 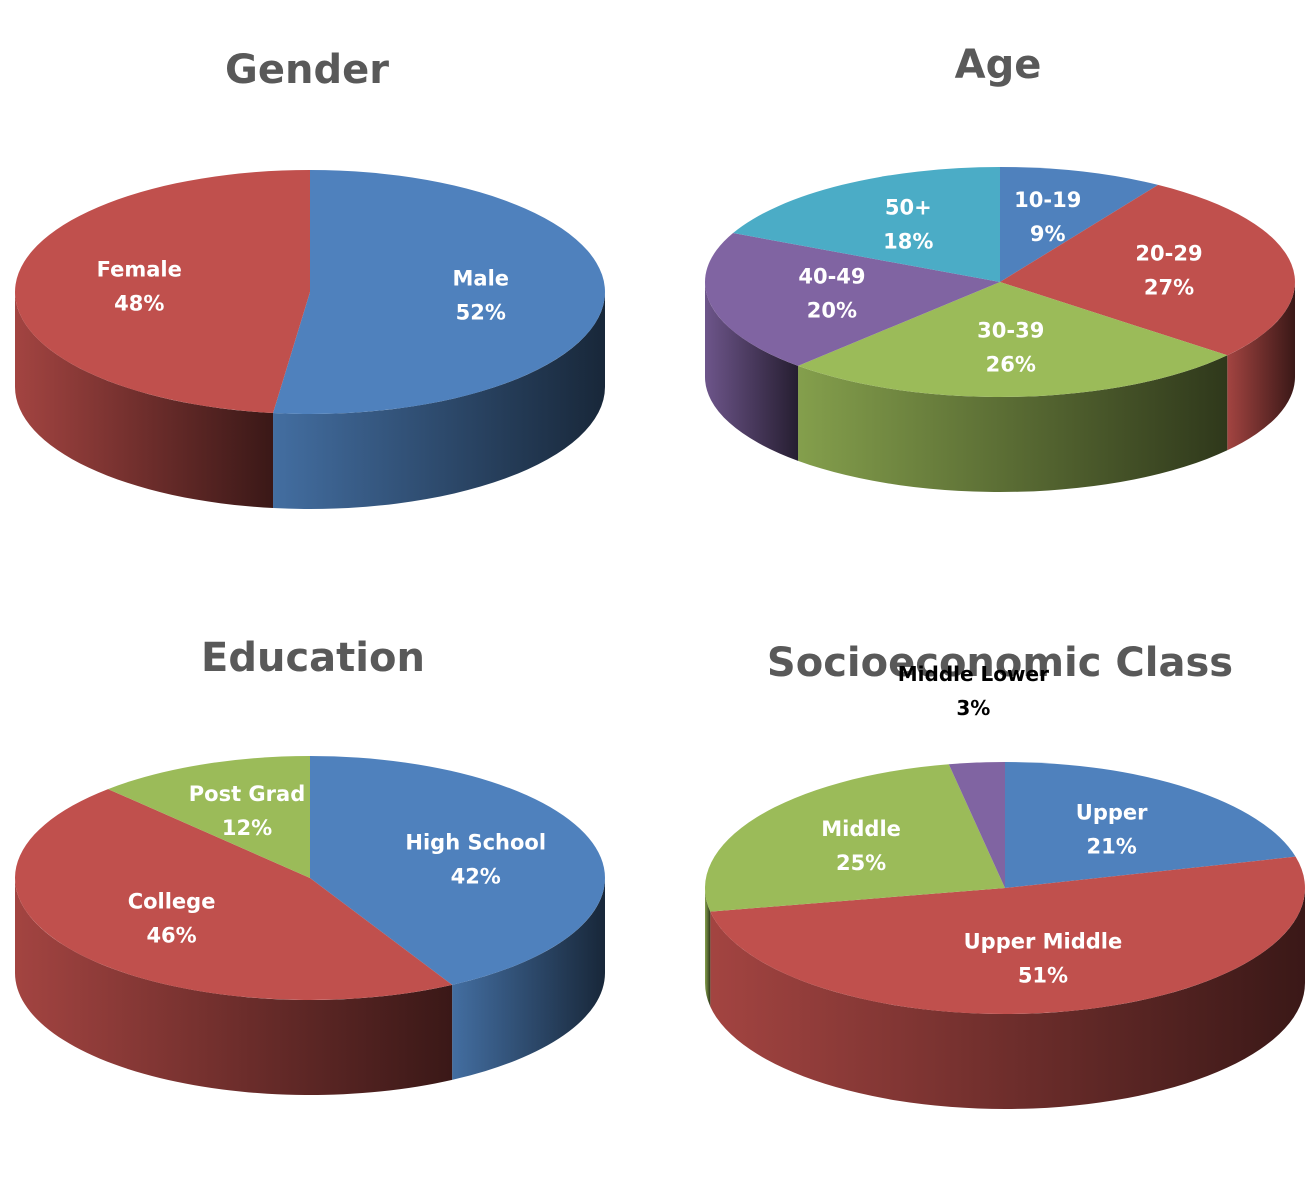 I want to click on data-label-value: 18%, so click(x=908, y=242).